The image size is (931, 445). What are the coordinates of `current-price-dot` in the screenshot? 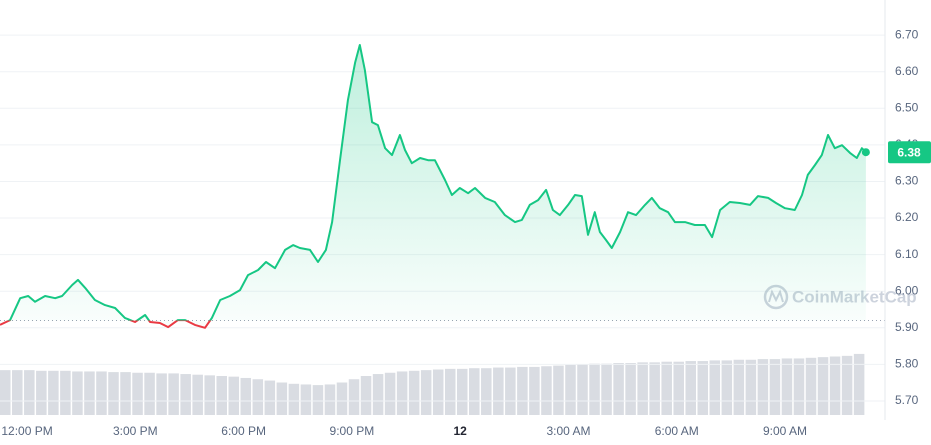 It's located at (865, 152).